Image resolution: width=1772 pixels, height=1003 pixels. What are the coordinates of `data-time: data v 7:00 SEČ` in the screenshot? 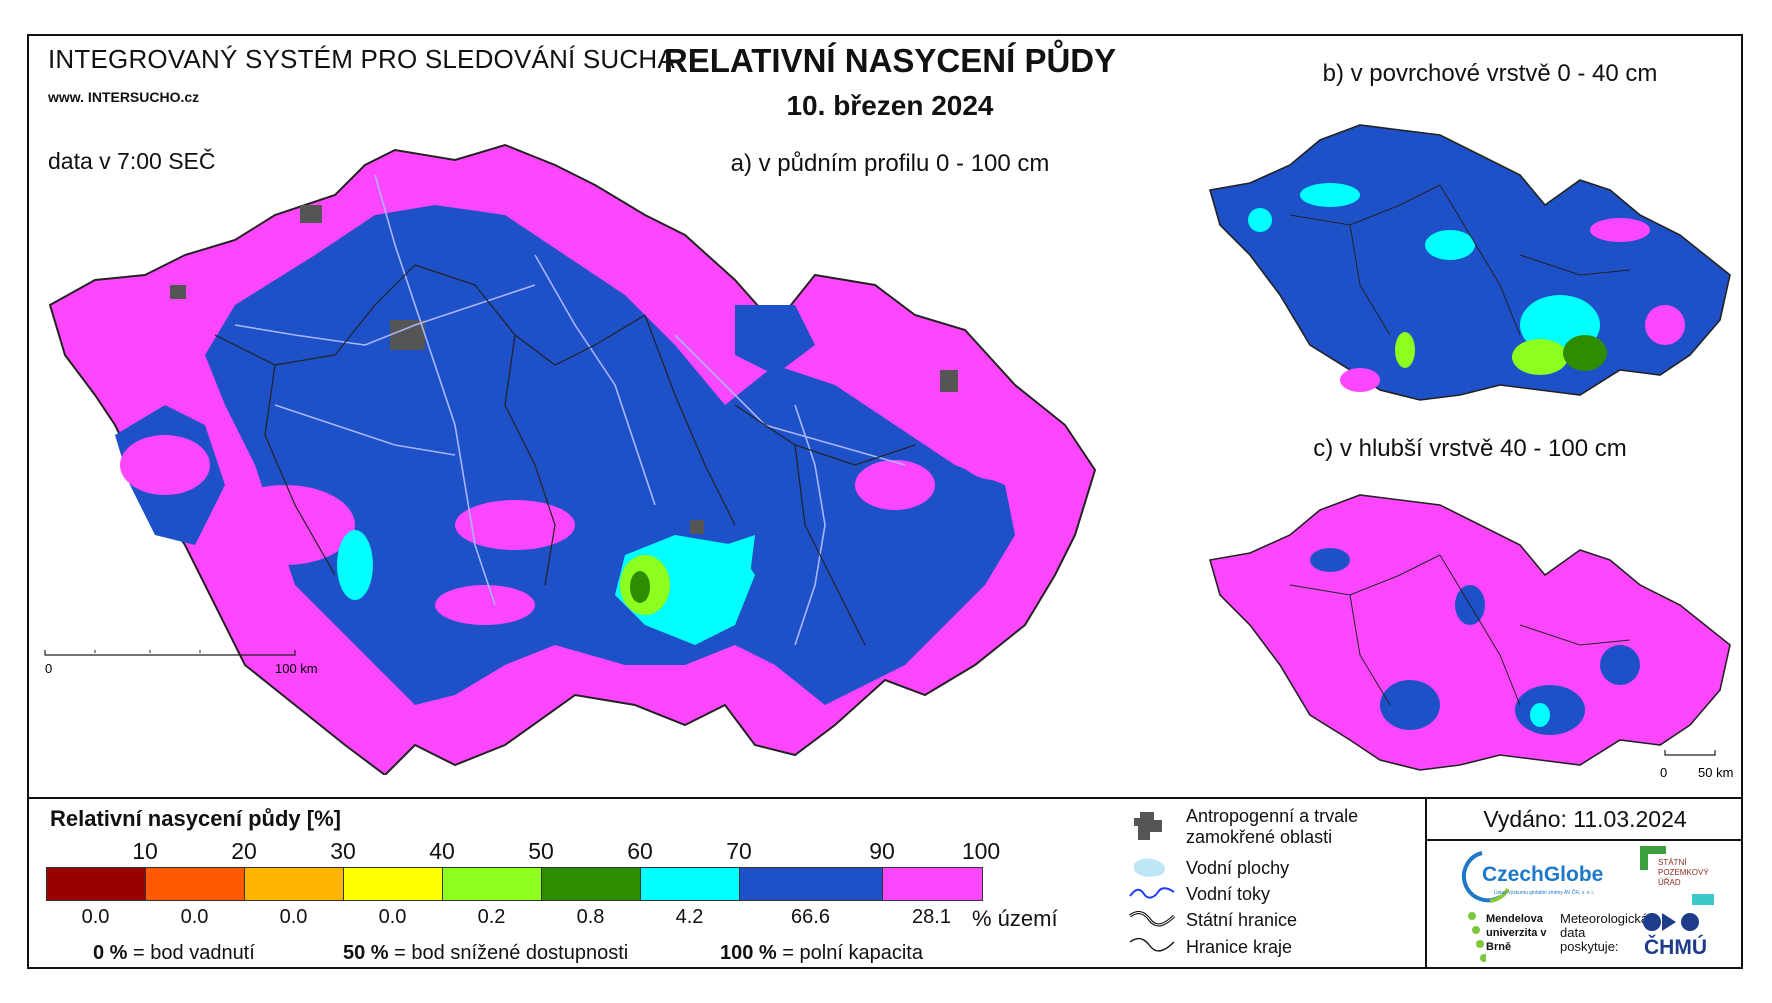 It's located at (132, 161).